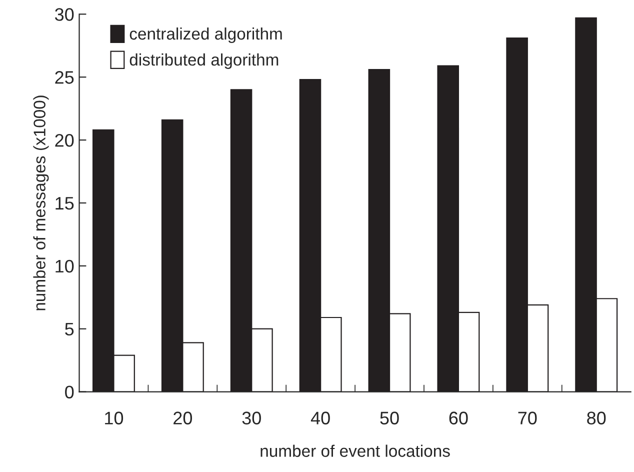  Describe the element at coordinates (389, 418) in the screenshot. I see `x-tick-label: 50` at that location.